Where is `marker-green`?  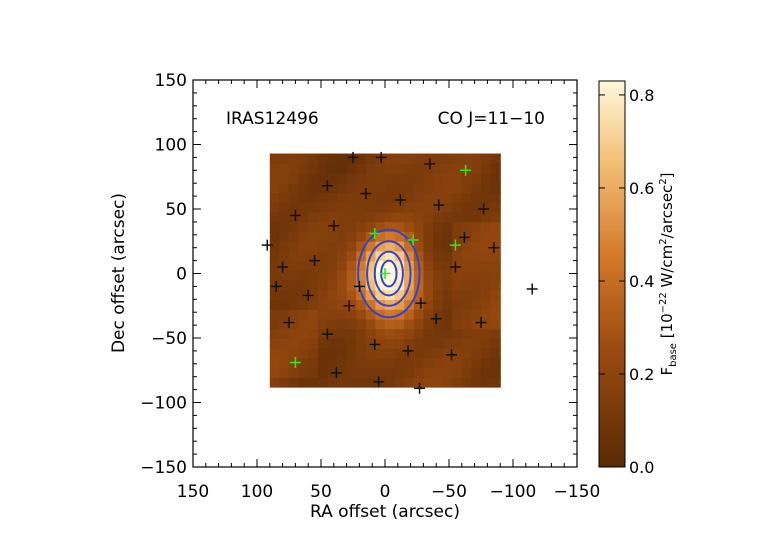
marker-green is located at coordinates (413, 240).